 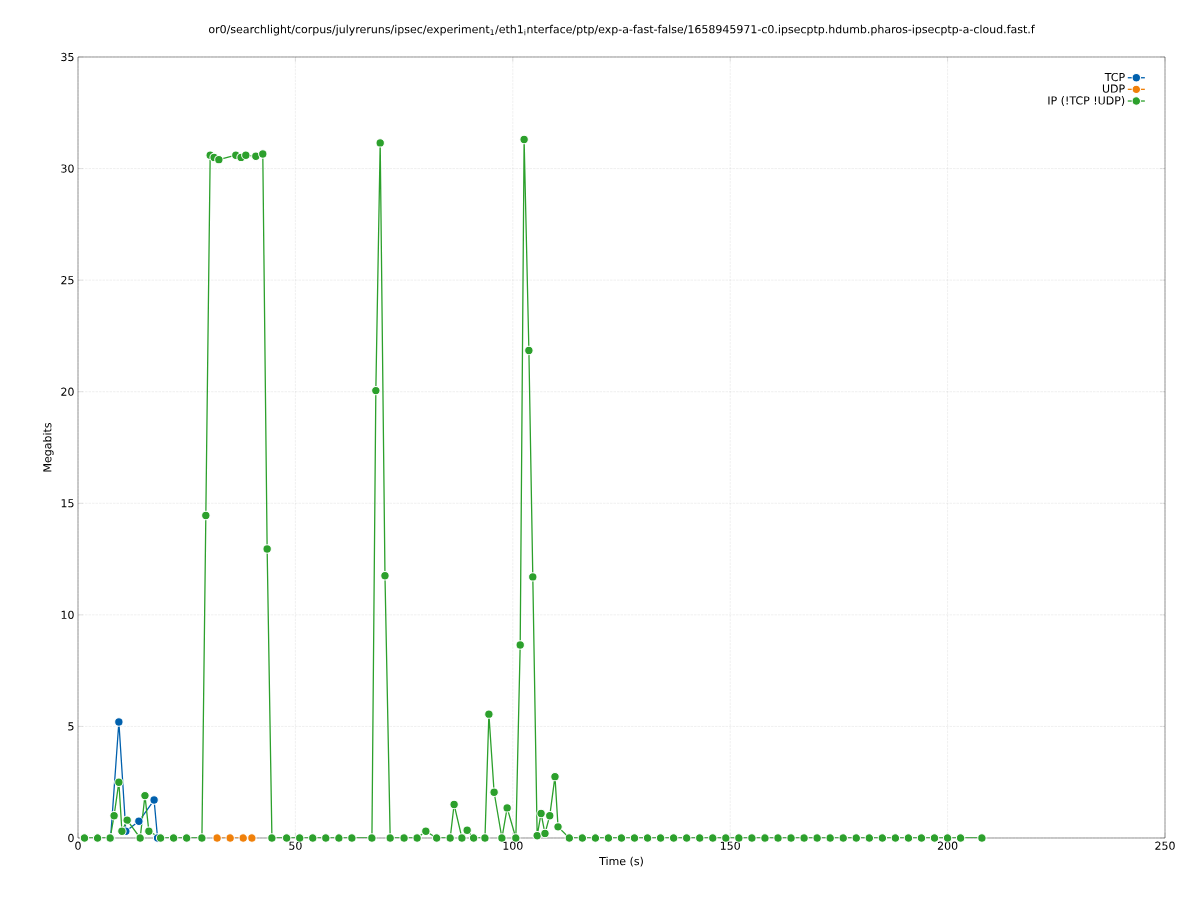 What do you see at coordinates (1114, 77) in the screenshot?
I see `legend-label: TCP` at bounding box center [1114, 77].